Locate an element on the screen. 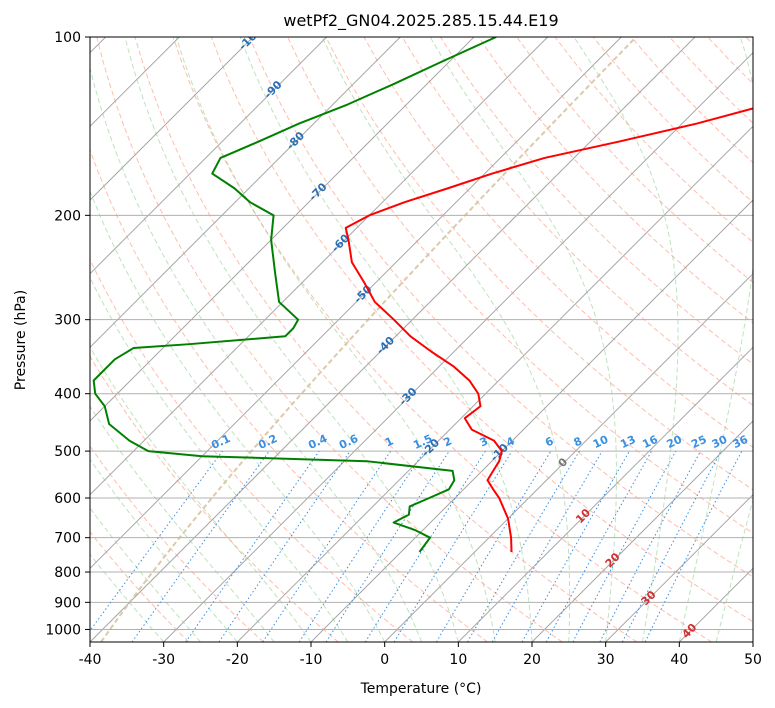  x-tick-label: -10 is located at coordinates (311, 660).